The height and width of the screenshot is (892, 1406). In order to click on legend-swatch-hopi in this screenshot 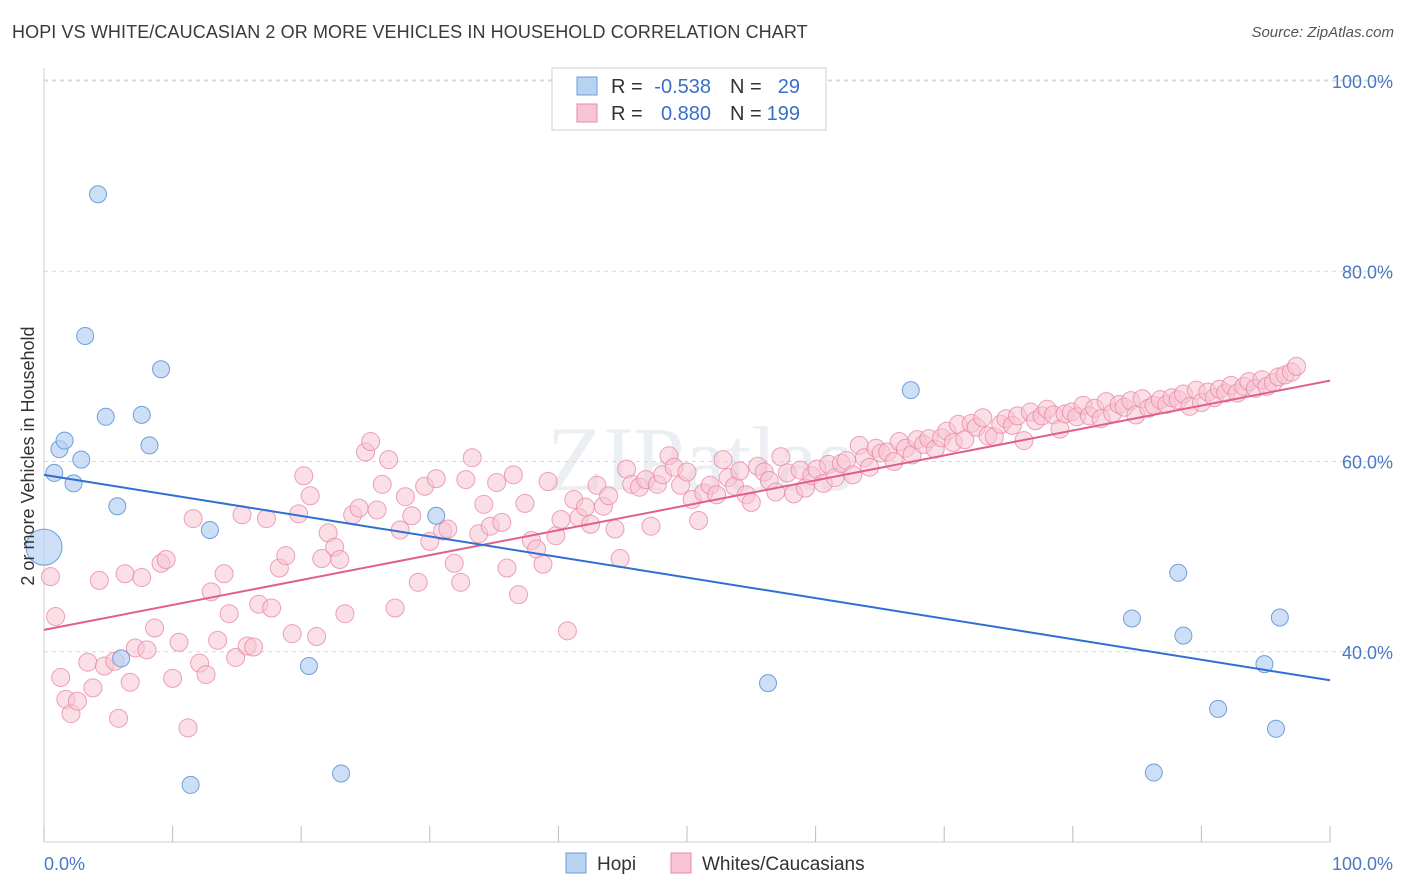, I will do `click(587, 86)`.